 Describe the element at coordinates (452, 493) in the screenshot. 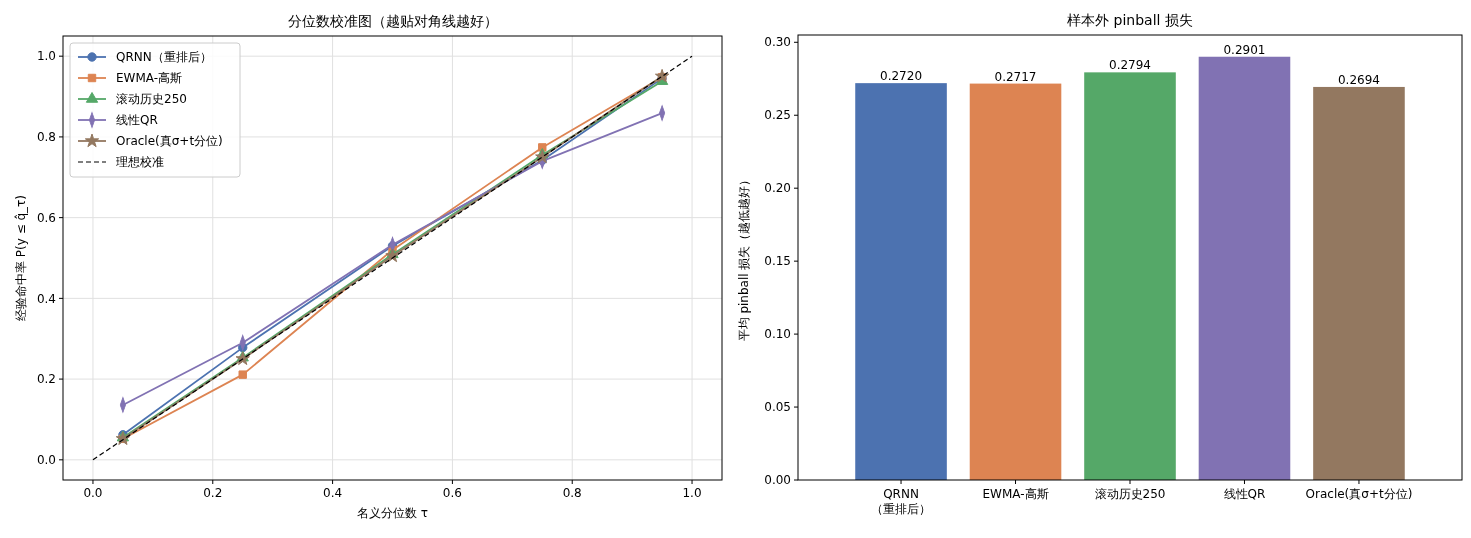

I see `x-tick-label: 0.6` at that location.